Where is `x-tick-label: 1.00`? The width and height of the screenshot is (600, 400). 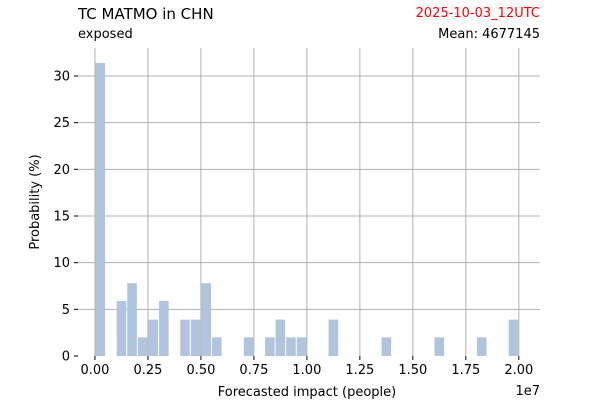 x-tick-label: 1.00 is located at coordinates (306, 370).